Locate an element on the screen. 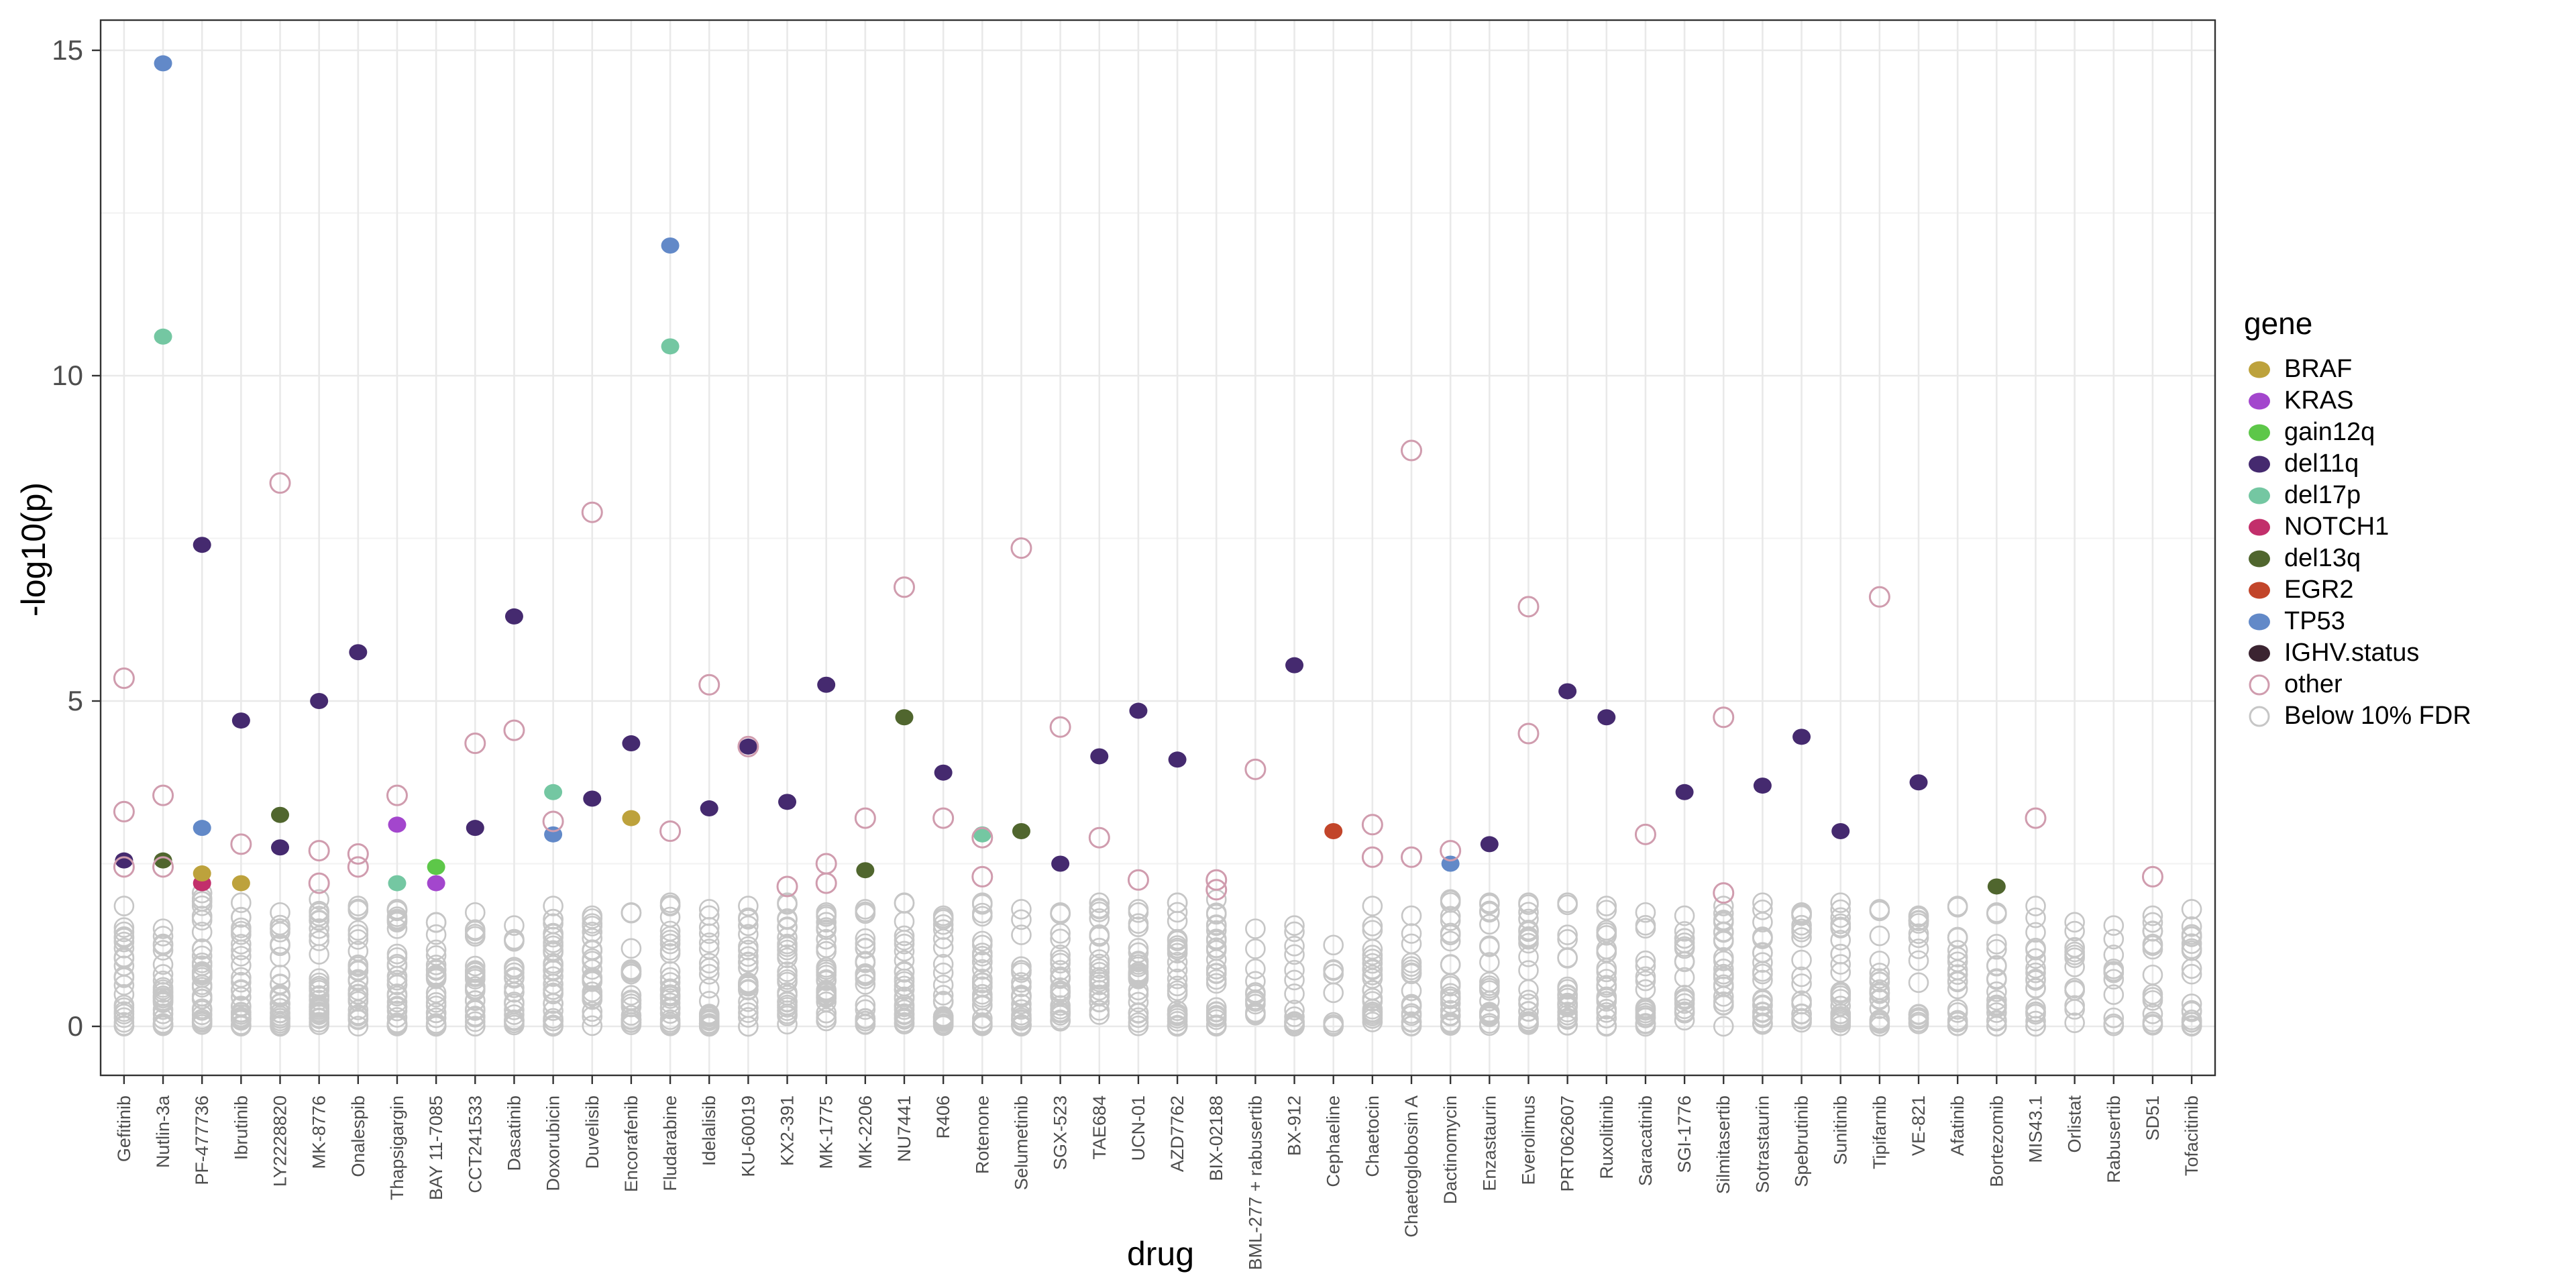 Image resolution: width=2576 pixels, height=1288 pixels. y-tick-label: 15 is located at coordinates (67, 50).